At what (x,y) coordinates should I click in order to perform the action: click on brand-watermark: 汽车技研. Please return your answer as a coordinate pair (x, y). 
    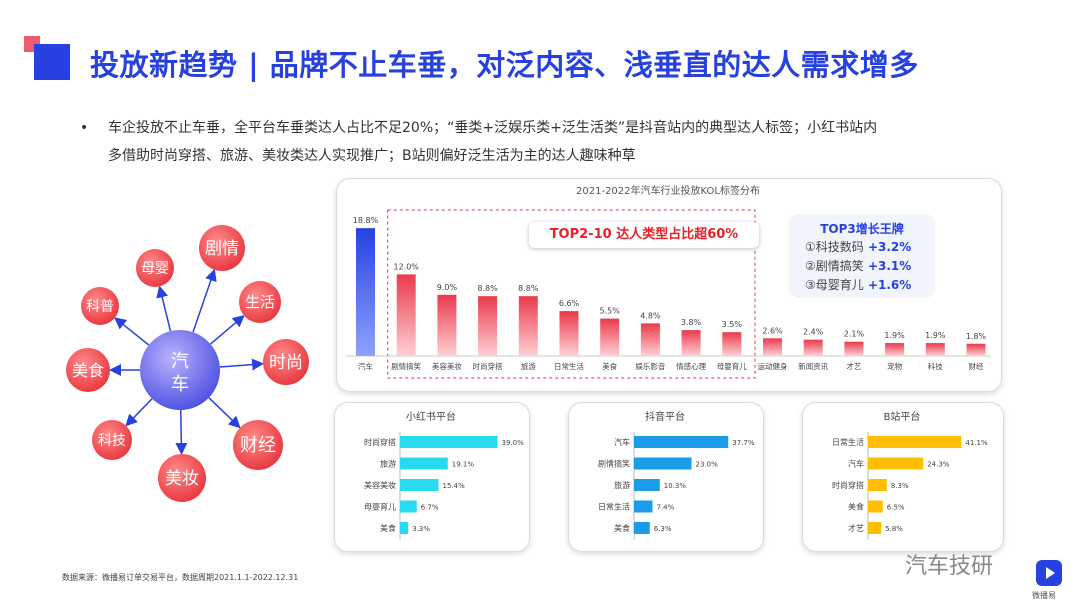
    Looking at the image, I should click on (949, 566).